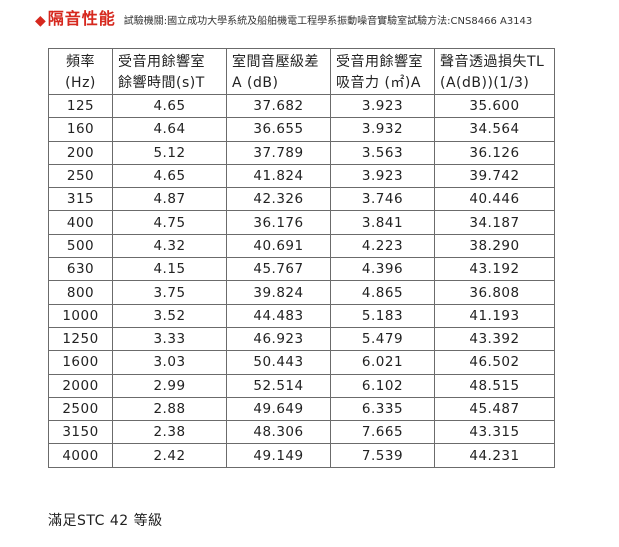 The height and width of the screenshot is (547, 619). Describe the element at coordinates (494, 199) in the screenshot. I see `cell-transmission-loss: 40.446` at that location.